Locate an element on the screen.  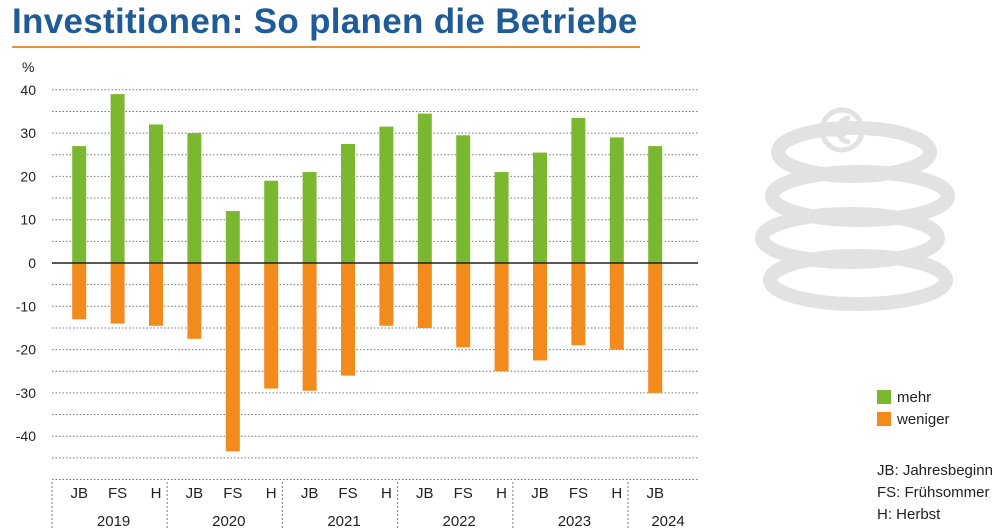
y-axis-unit: % is located at coordinates (28, 67).